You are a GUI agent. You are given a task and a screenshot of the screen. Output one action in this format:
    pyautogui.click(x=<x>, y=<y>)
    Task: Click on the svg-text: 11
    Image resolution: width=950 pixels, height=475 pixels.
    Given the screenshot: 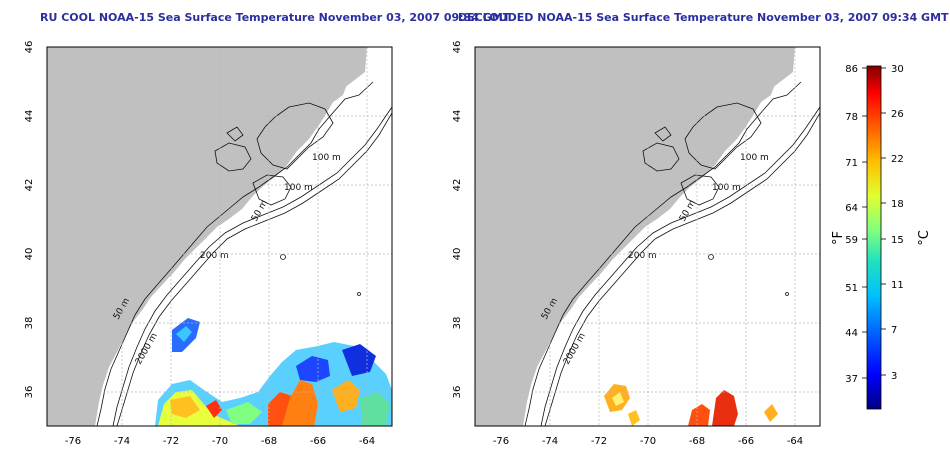 What is the action you would take?
    pyautogui.click(x=897, y=285)
    